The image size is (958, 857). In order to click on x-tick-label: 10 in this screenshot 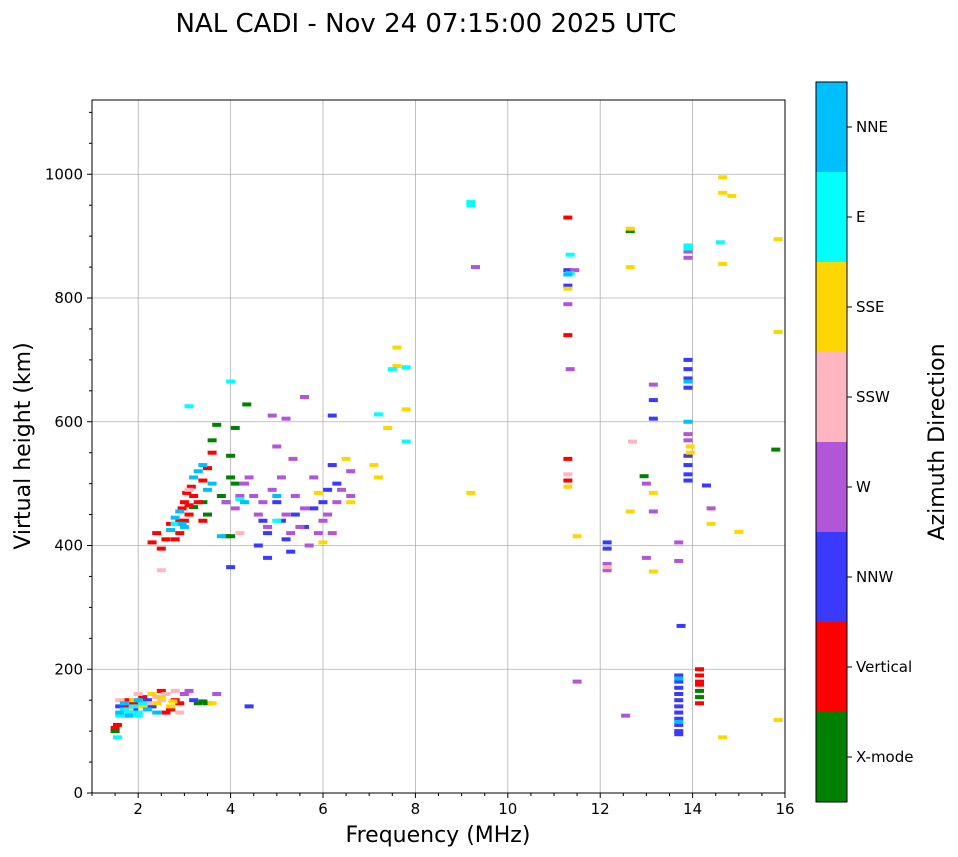, I will do `click(507, 809)`.